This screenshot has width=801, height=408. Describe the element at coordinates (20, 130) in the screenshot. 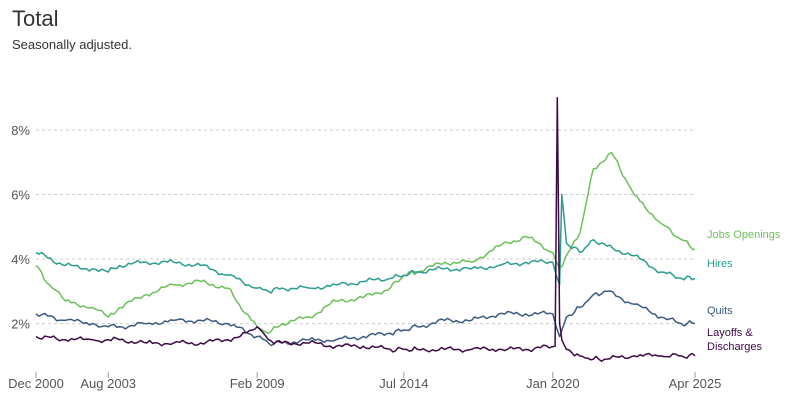

I see `y-tick-label: 8%` at that location.